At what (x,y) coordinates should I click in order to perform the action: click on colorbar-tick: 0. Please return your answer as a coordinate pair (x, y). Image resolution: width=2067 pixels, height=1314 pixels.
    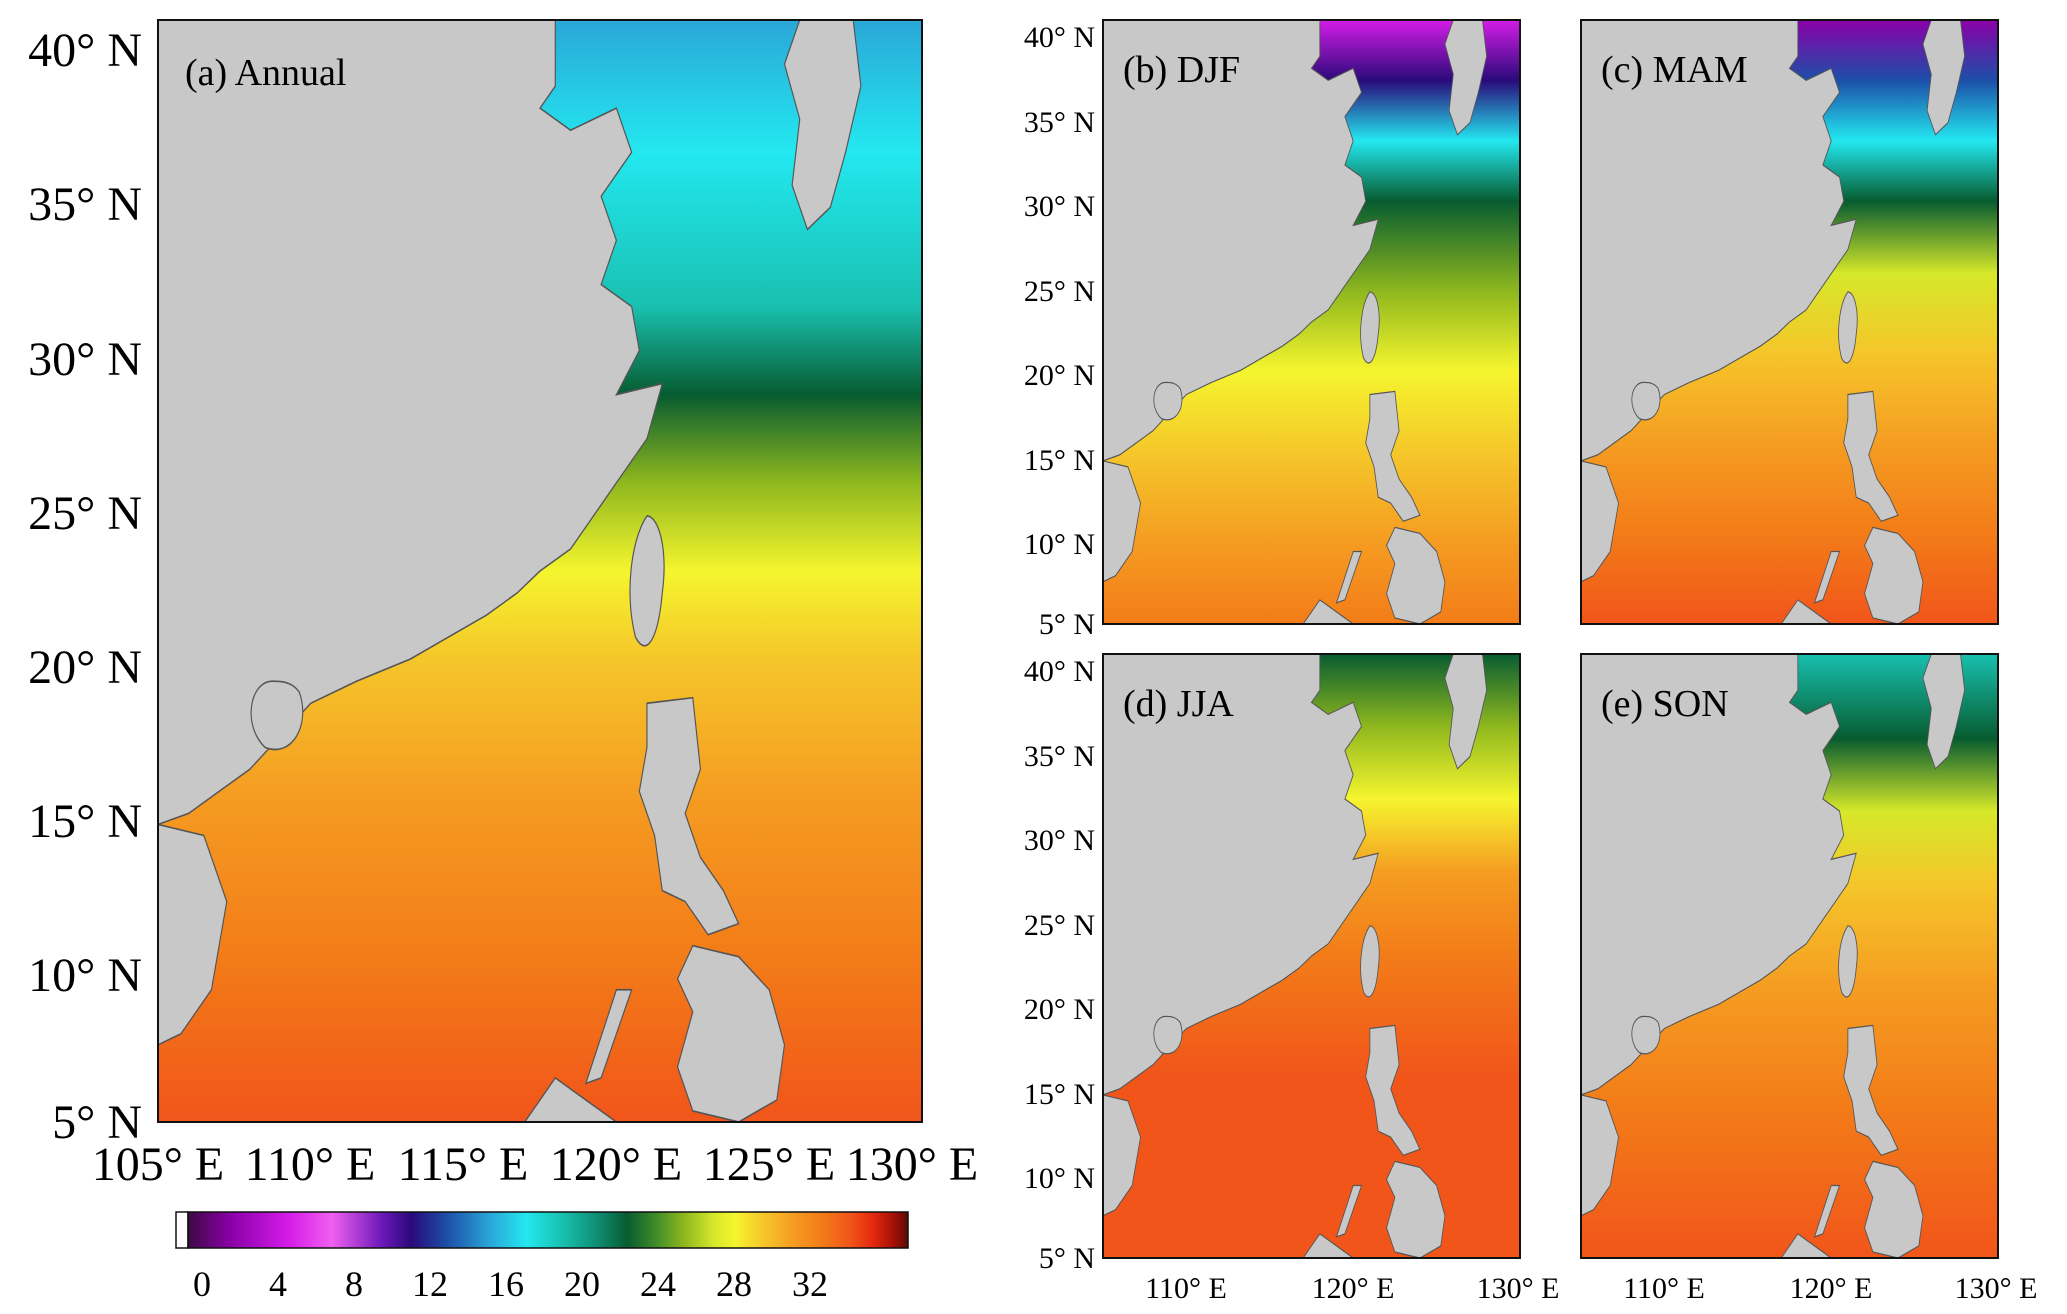
    Looking at the image, I should click on (202, 1284).